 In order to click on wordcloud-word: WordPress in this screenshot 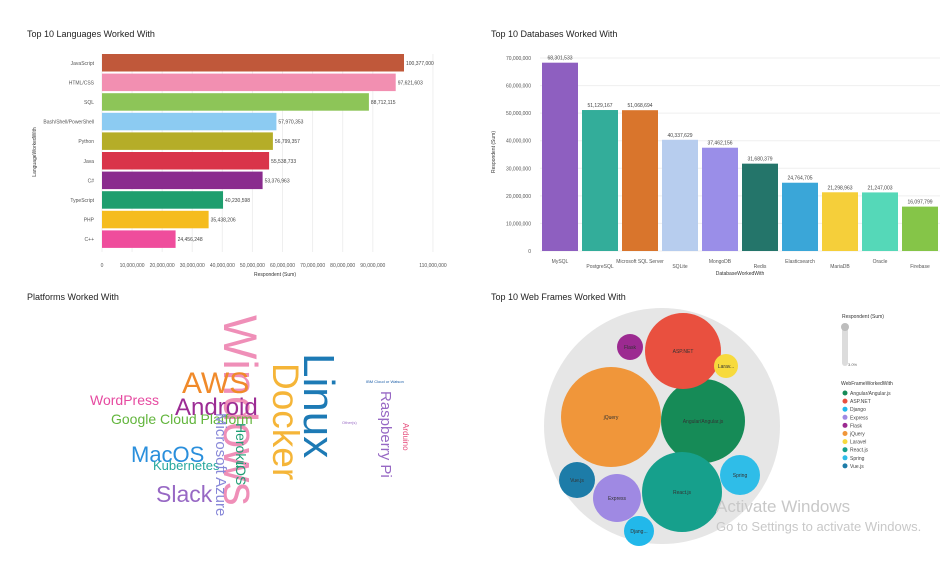, I will do `click(124, 400)`.